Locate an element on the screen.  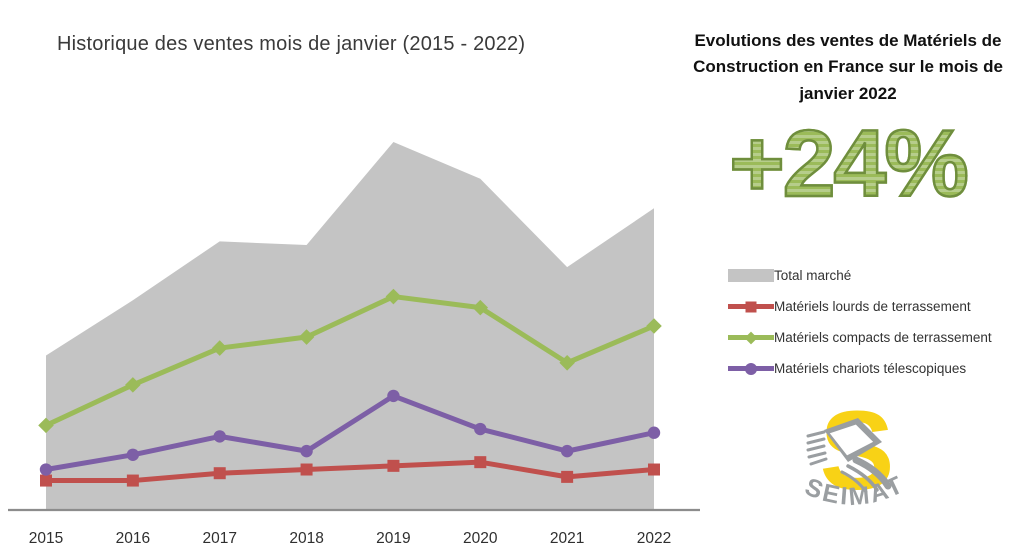
legend-item-lourds: Matériels lourds de terrassement is located at coordinates (860, 306).